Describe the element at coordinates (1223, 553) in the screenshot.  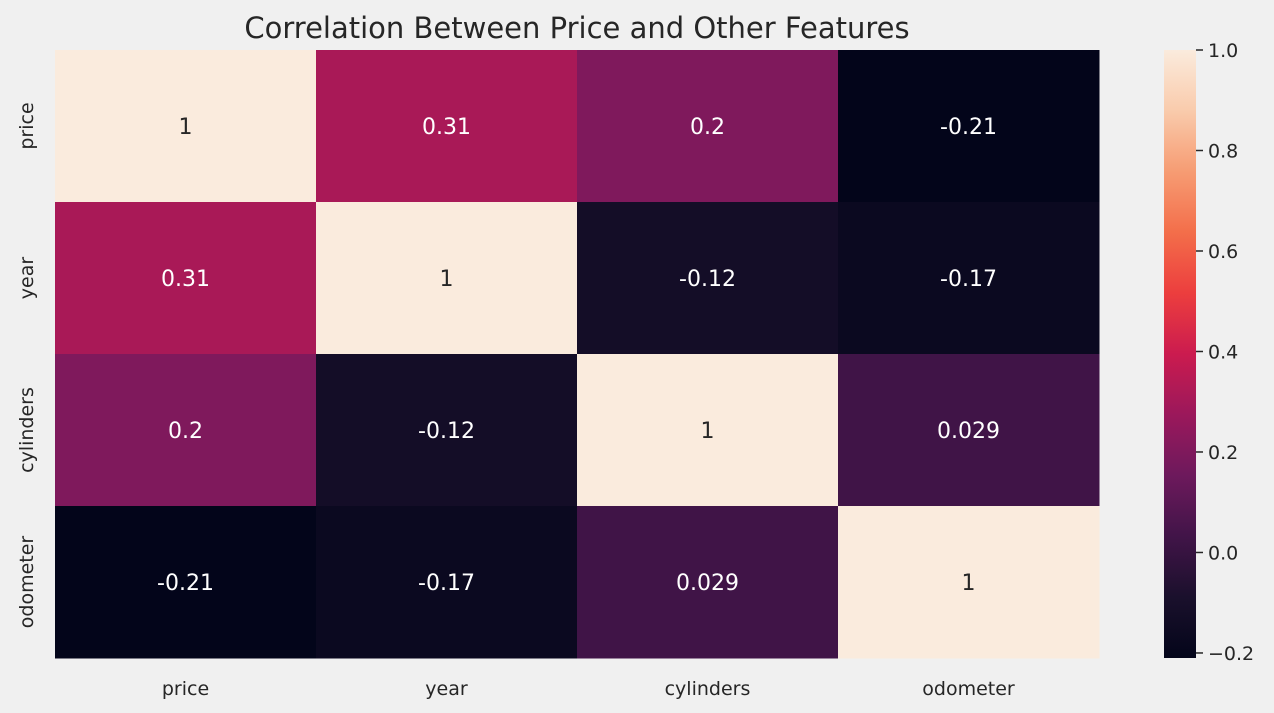
I see `colorbar-tick-label: 0.0` at that location.